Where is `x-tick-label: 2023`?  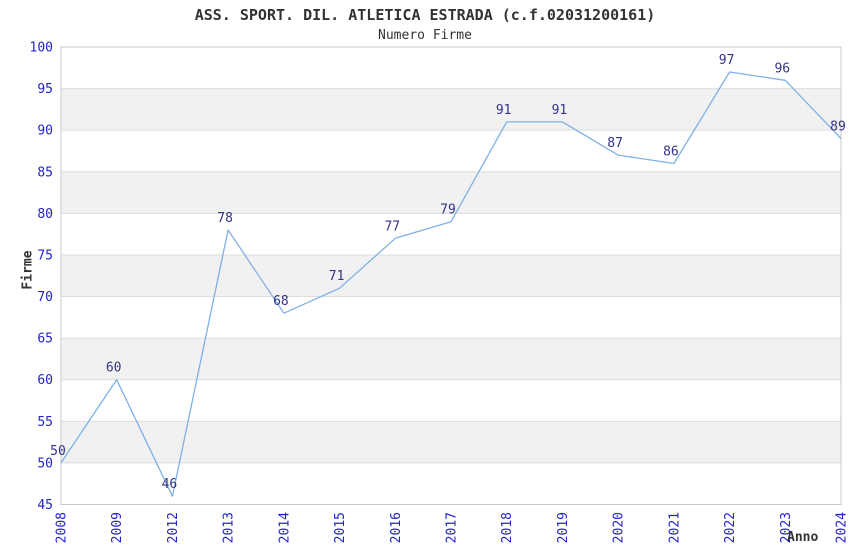 x-tick-label: 2023 is located at coordinates (786, 527).